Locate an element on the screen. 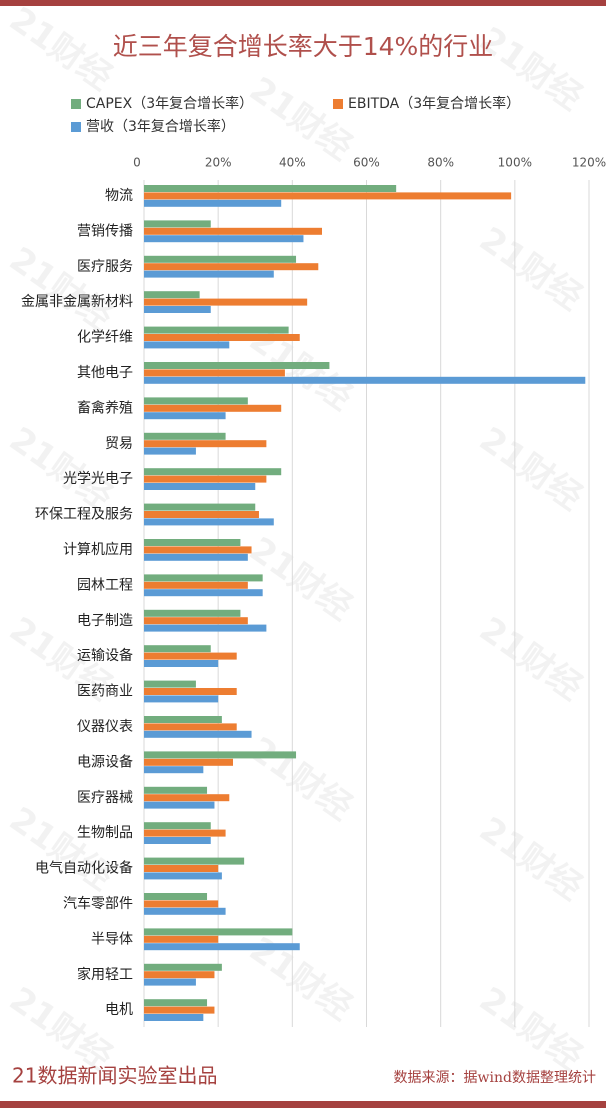 The height and width of the screenshot is (1108, 606). y-tick-label: 其他电子 is located at coordinates (105, 373).